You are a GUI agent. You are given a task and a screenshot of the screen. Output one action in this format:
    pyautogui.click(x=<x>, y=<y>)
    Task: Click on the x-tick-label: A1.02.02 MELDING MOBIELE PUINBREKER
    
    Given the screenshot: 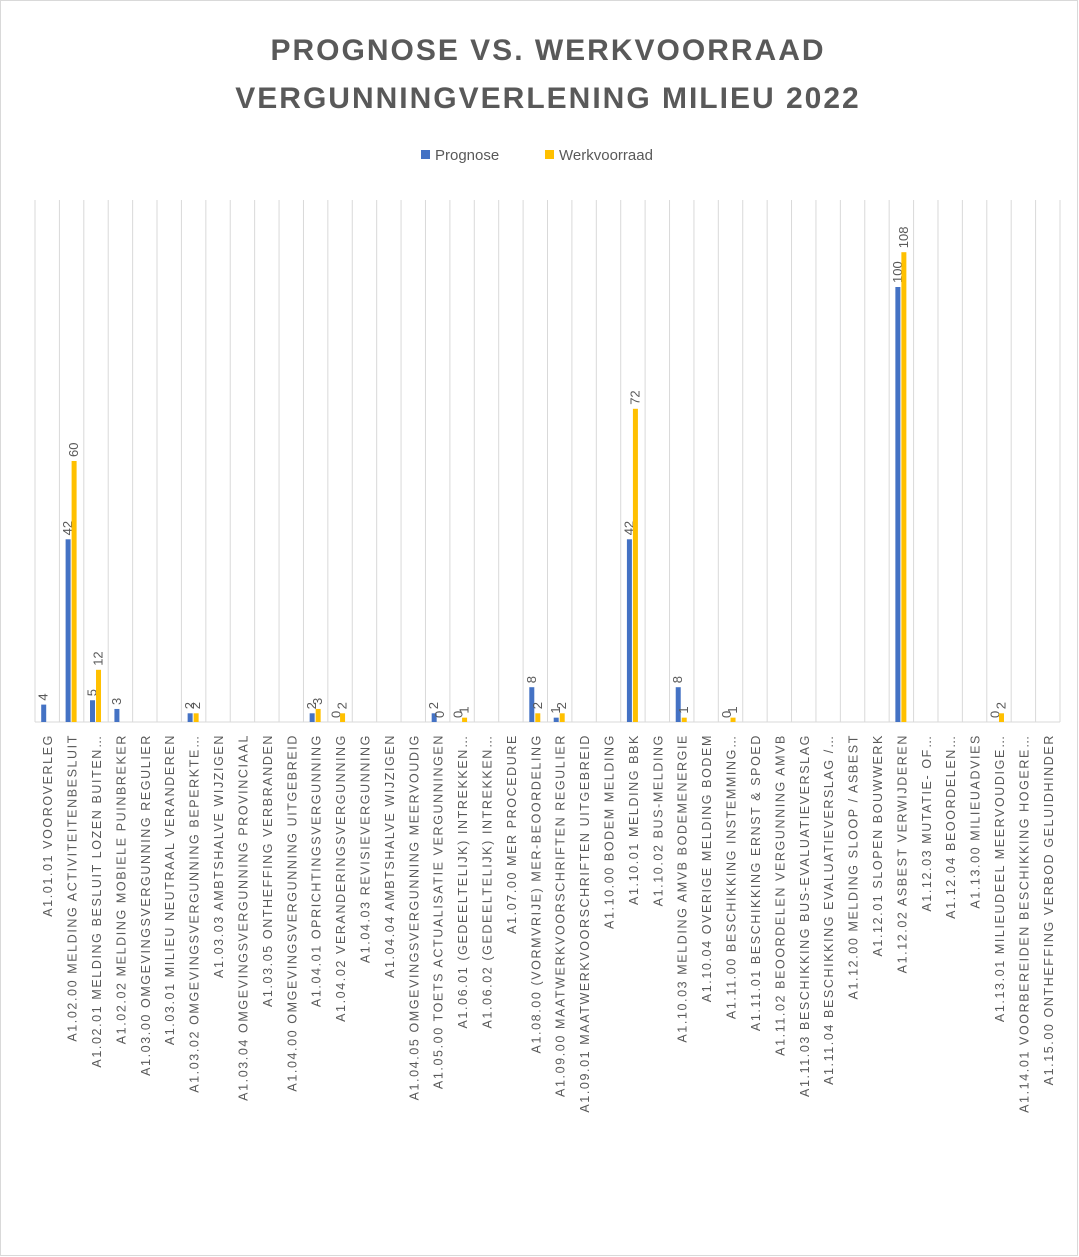 What is the action you would take?
    pyautogui.click(x=121, y=889)
    